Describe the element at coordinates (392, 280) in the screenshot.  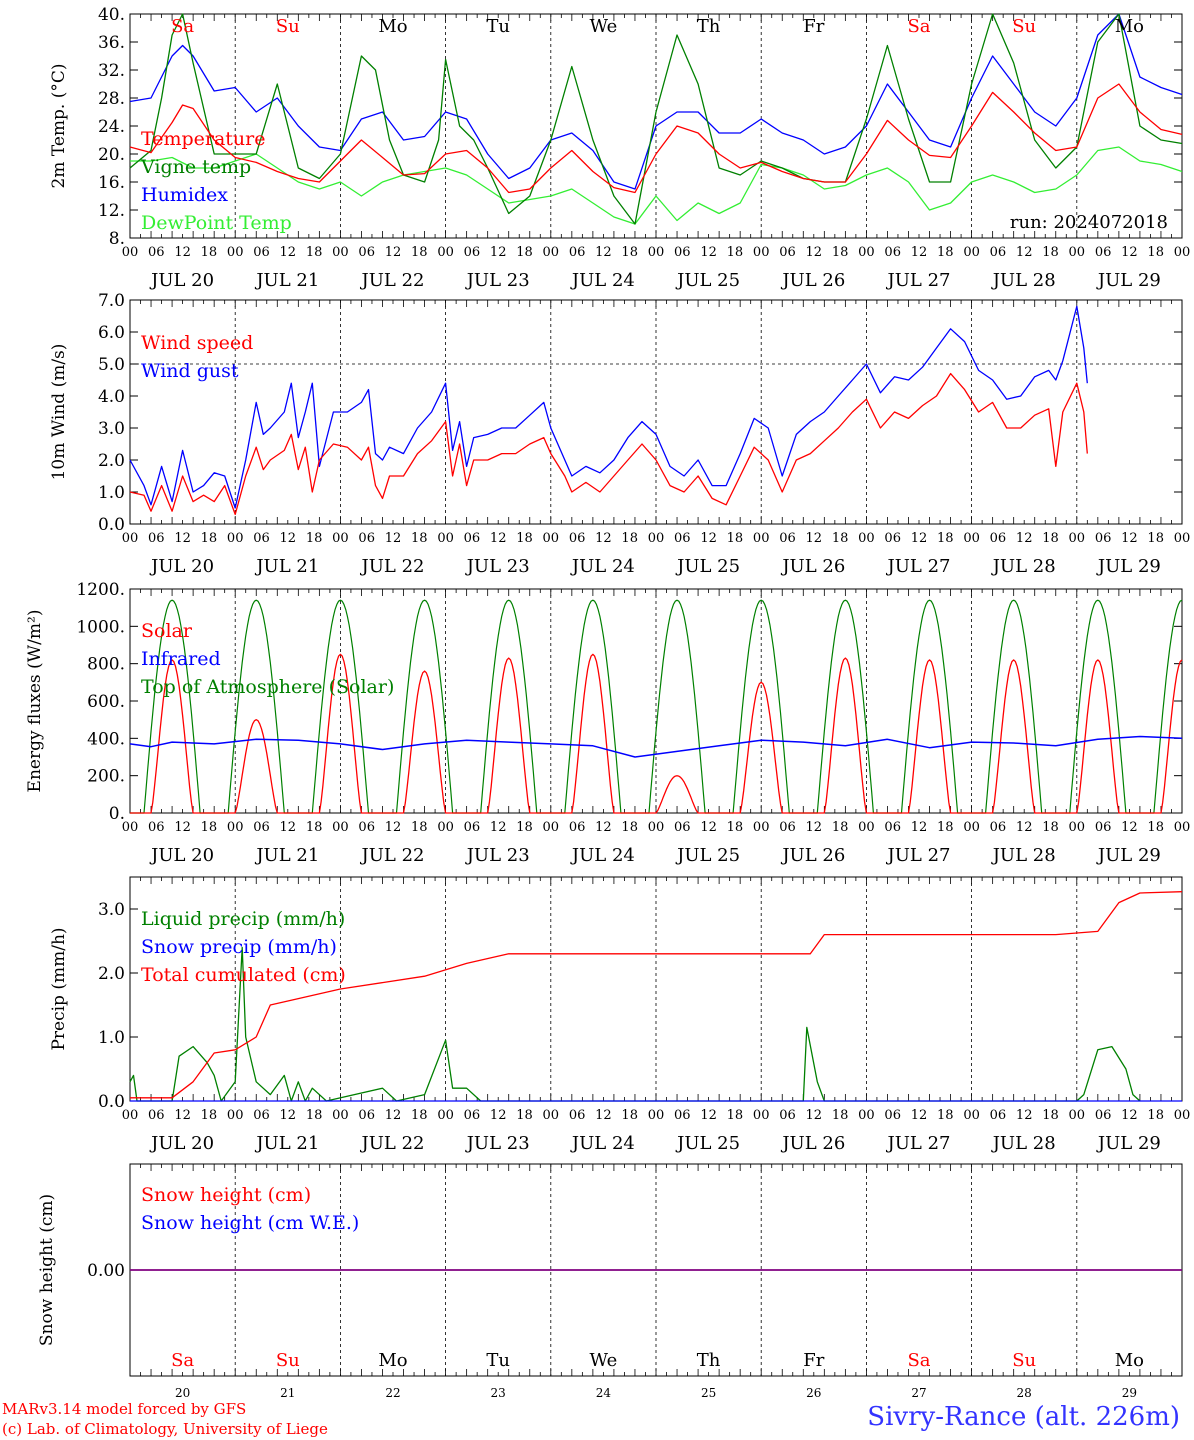
I see `date-label: JUL 22` at that location.